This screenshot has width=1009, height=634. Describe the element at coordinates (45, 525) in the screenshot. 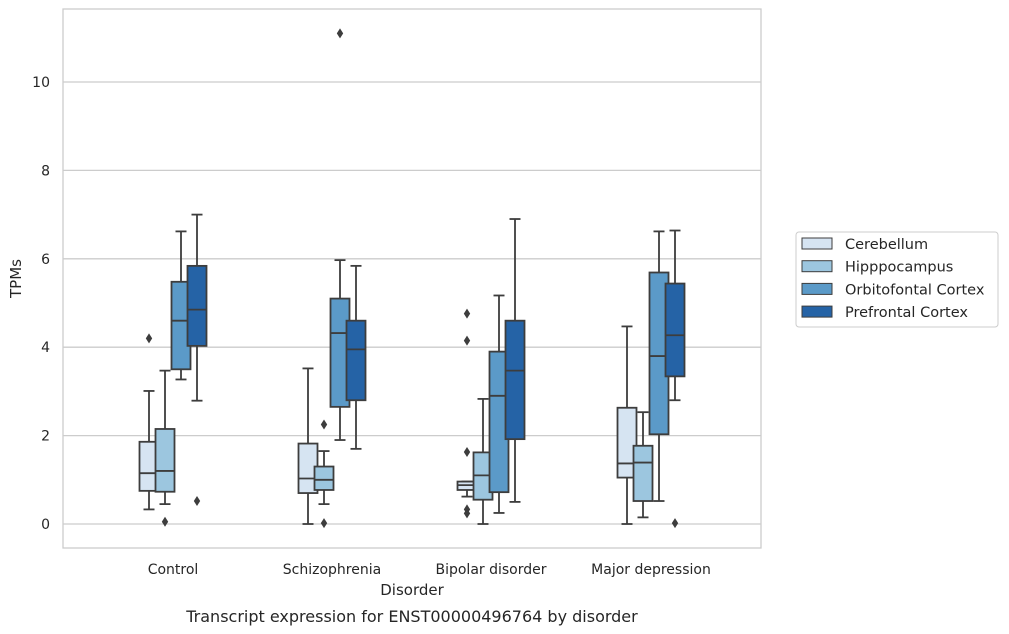

I see `y-tick-label: 0` at that location.